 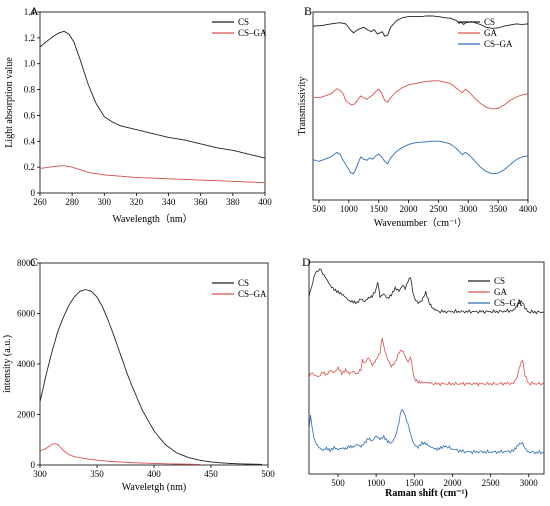 What do you see at coordinates (426, 493) in the screenshot?
I see `x-axis-label: Raman shift (cm⁻¹)` at bounding box center [426, 493].